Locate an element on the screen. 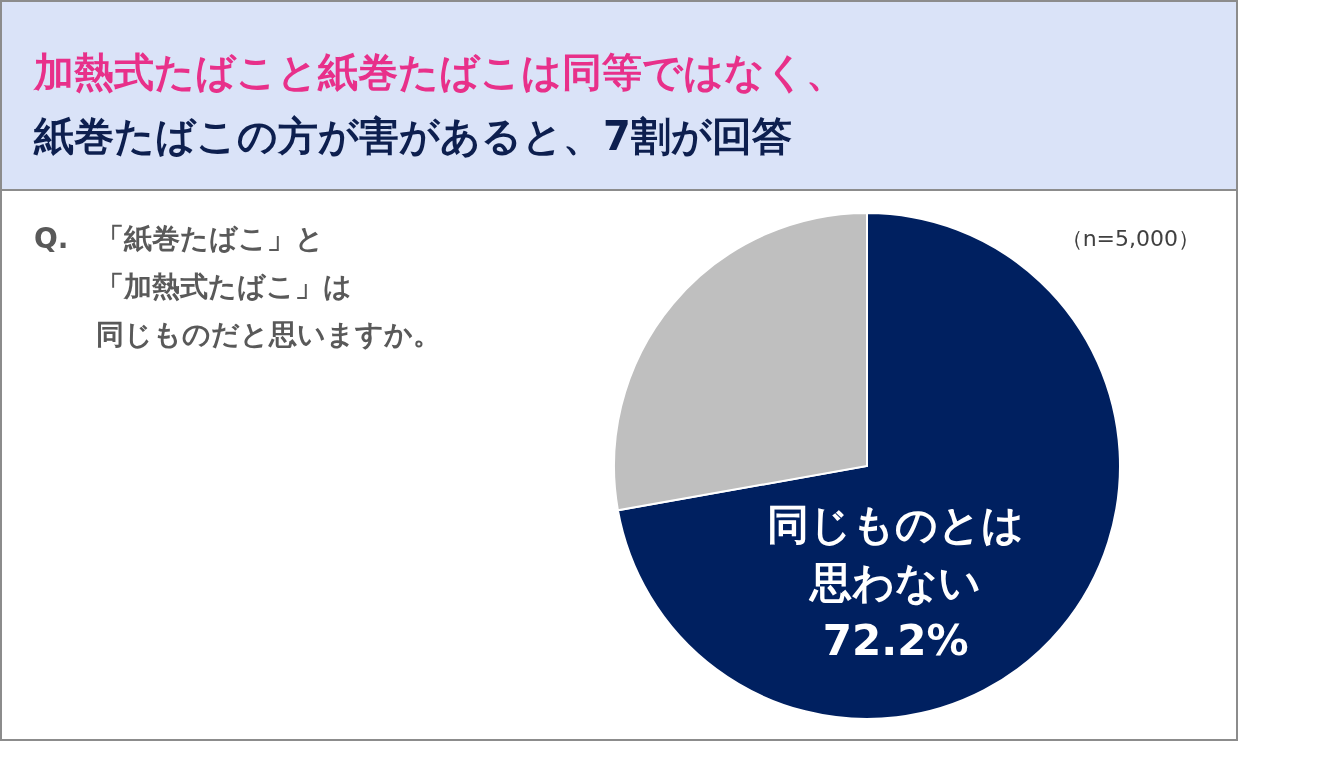  text: （n=5,000） is located at coordinates (1130, 238).